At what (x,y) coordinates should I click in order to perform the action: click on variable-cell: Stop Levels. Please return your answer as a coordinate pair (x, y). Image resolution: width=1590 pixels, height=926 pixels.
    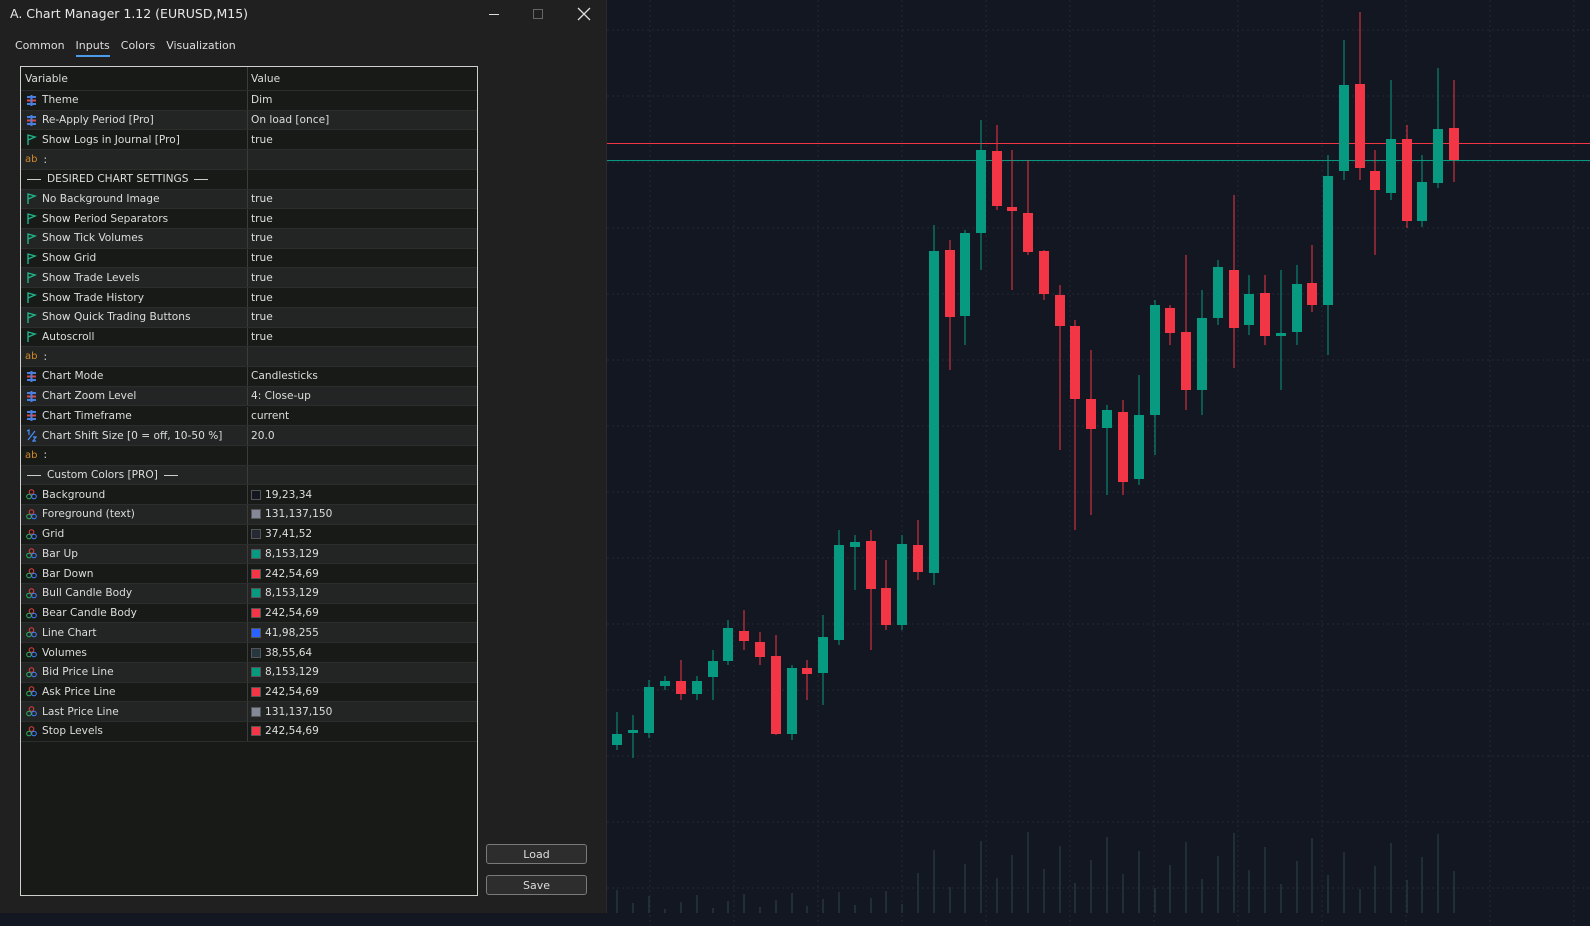
    Looking at the image, I should click on (134, 731).